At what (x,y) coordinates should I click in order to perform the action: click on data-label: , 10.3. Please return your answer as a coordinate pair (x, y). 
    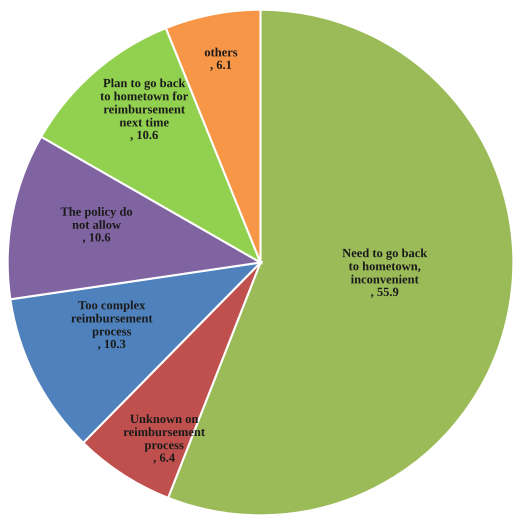
    Looking at the image, I should click on (112, 345).